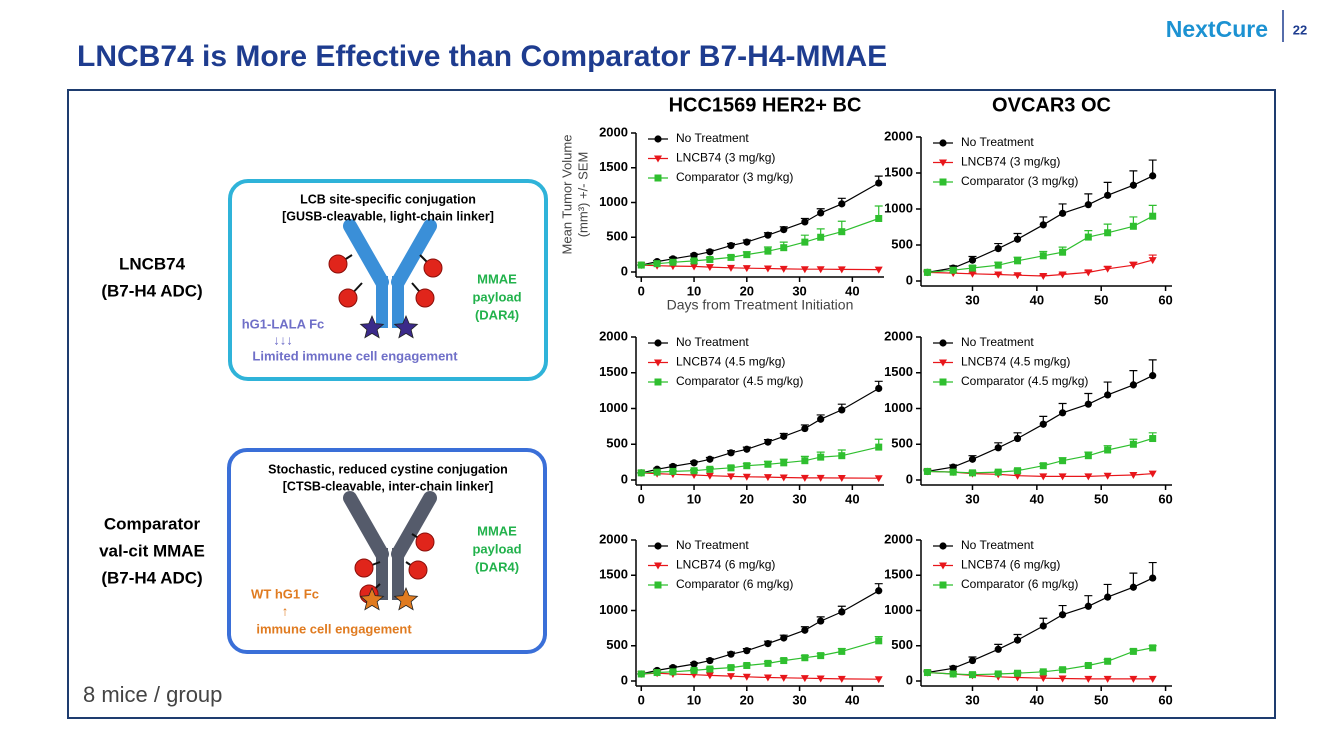  I want to click on payload-label: (DAR4), so click(497, 314).